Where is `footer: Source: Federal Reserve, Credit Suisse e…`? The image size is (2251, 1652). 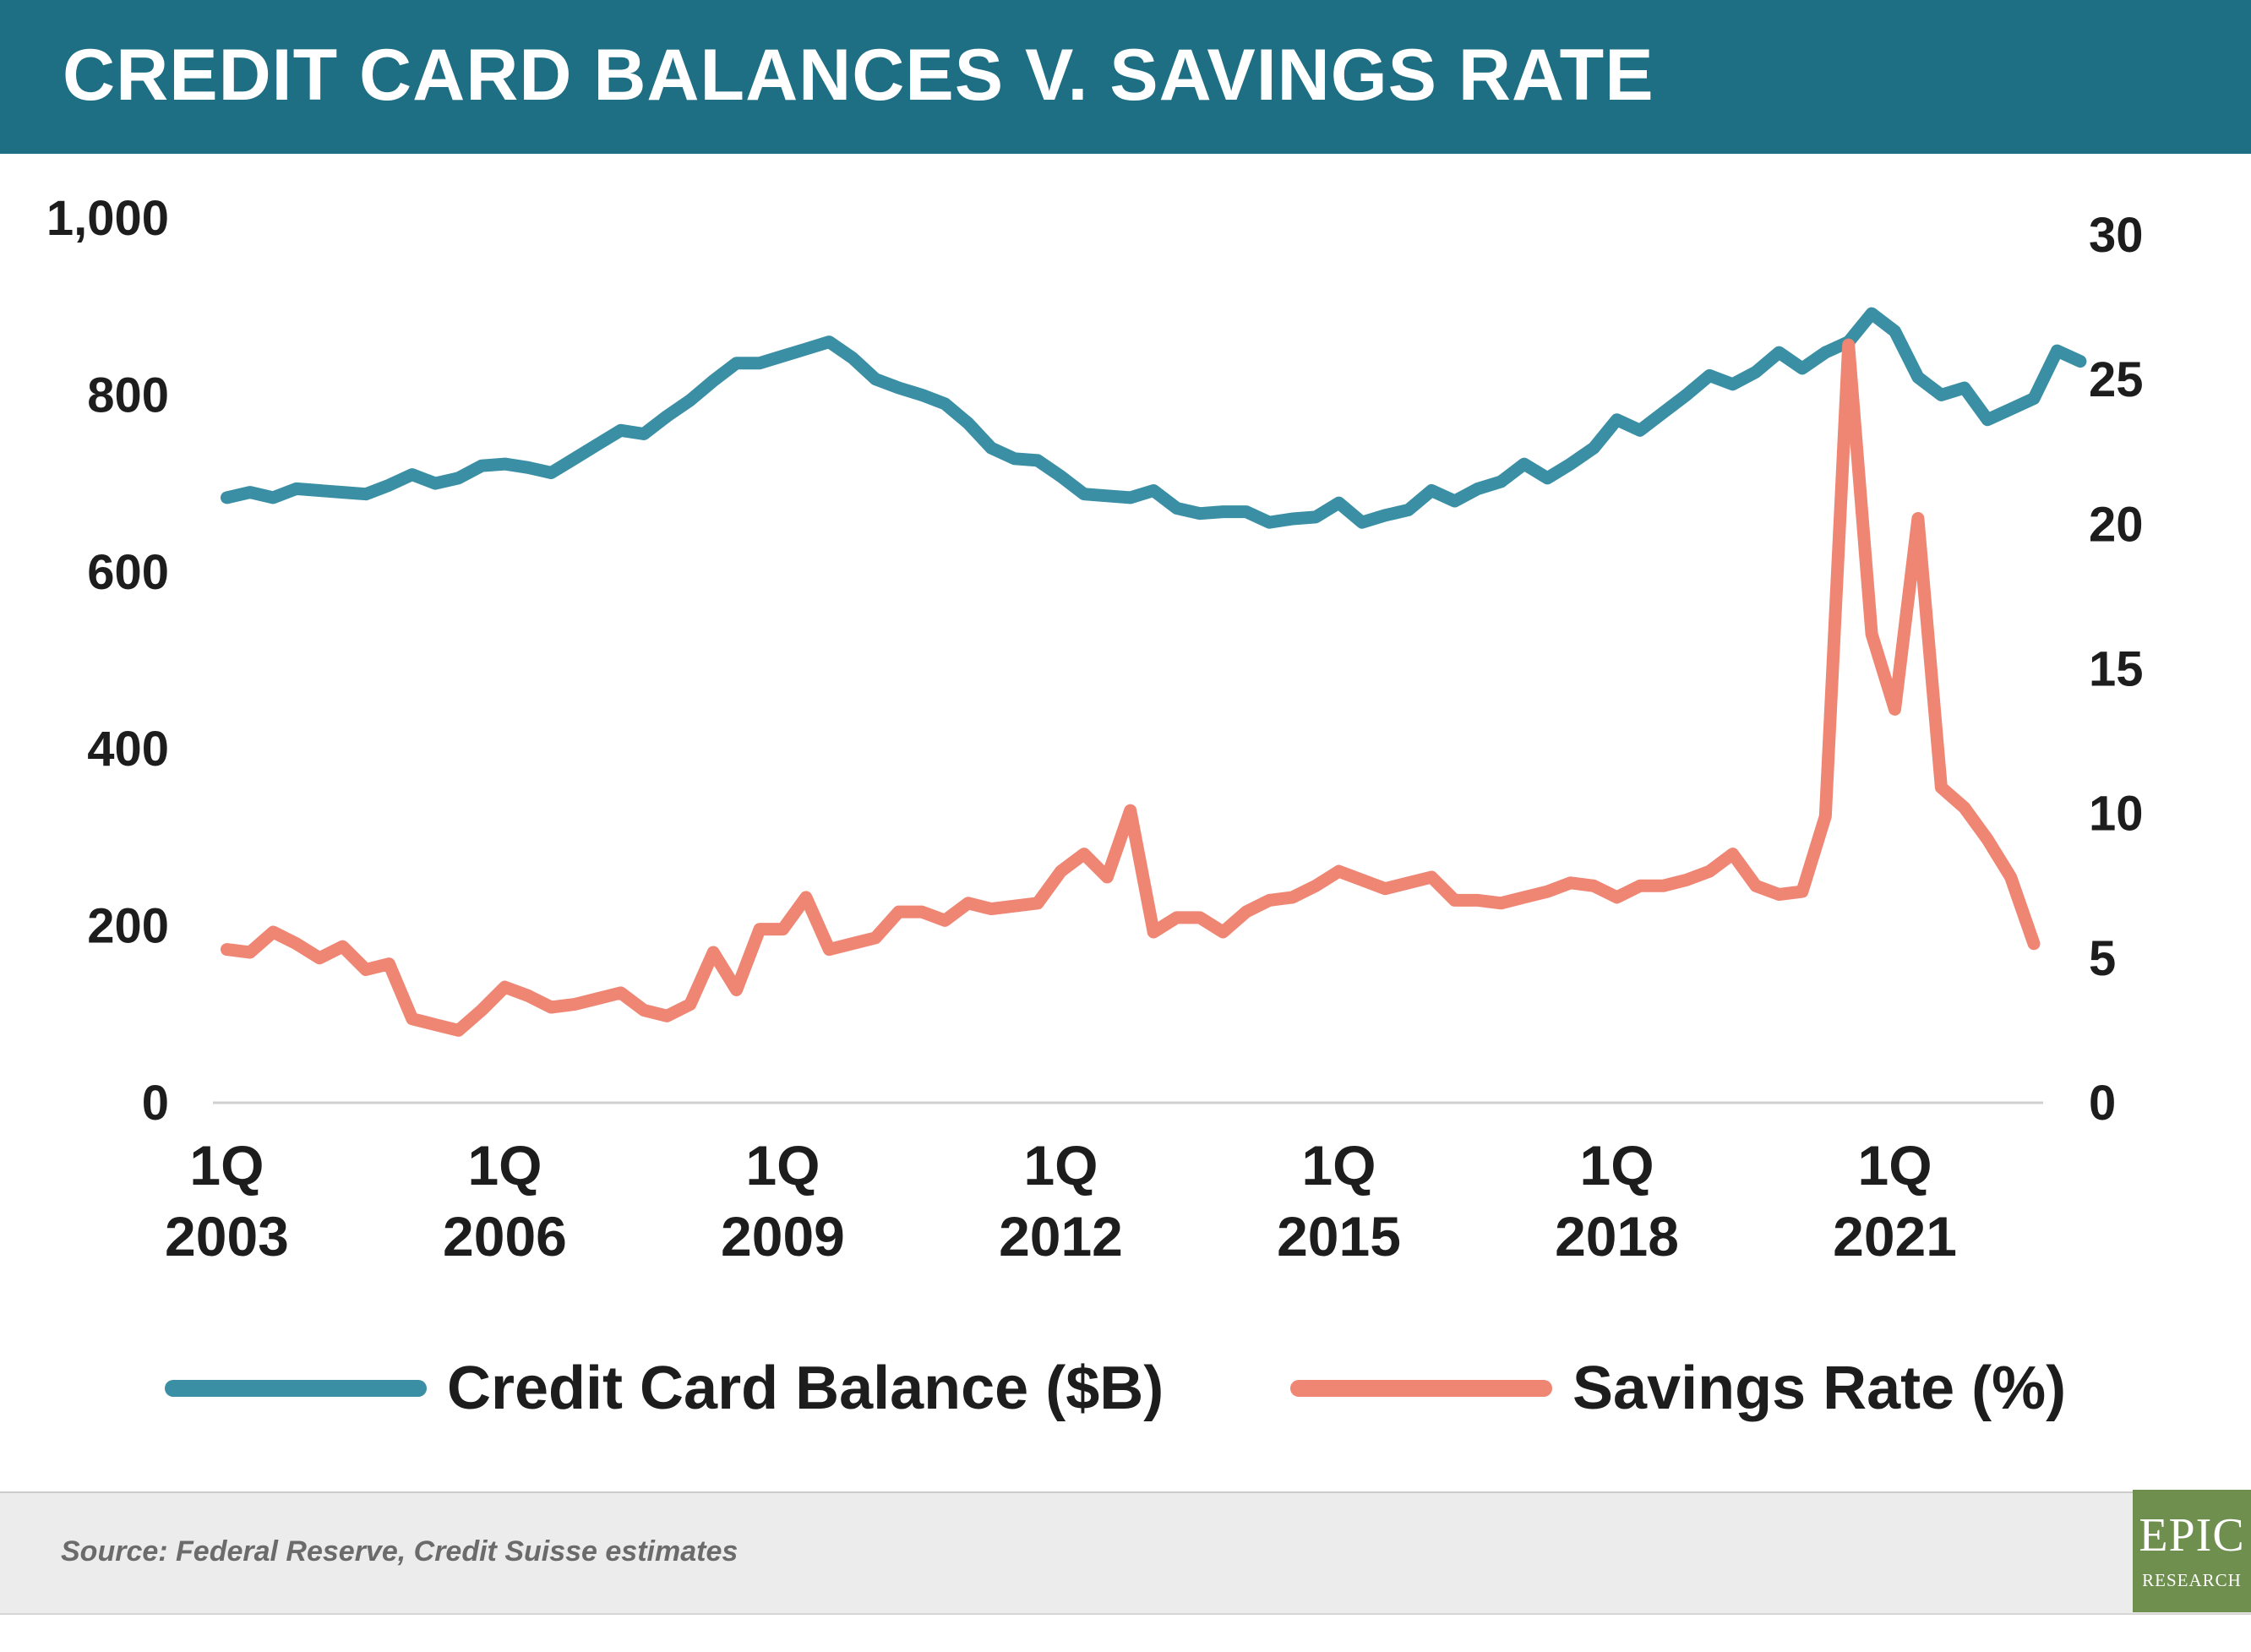
footer: Source: Federal Reserve, Credit Suisse e… is located at coordinates (1125, 1553).